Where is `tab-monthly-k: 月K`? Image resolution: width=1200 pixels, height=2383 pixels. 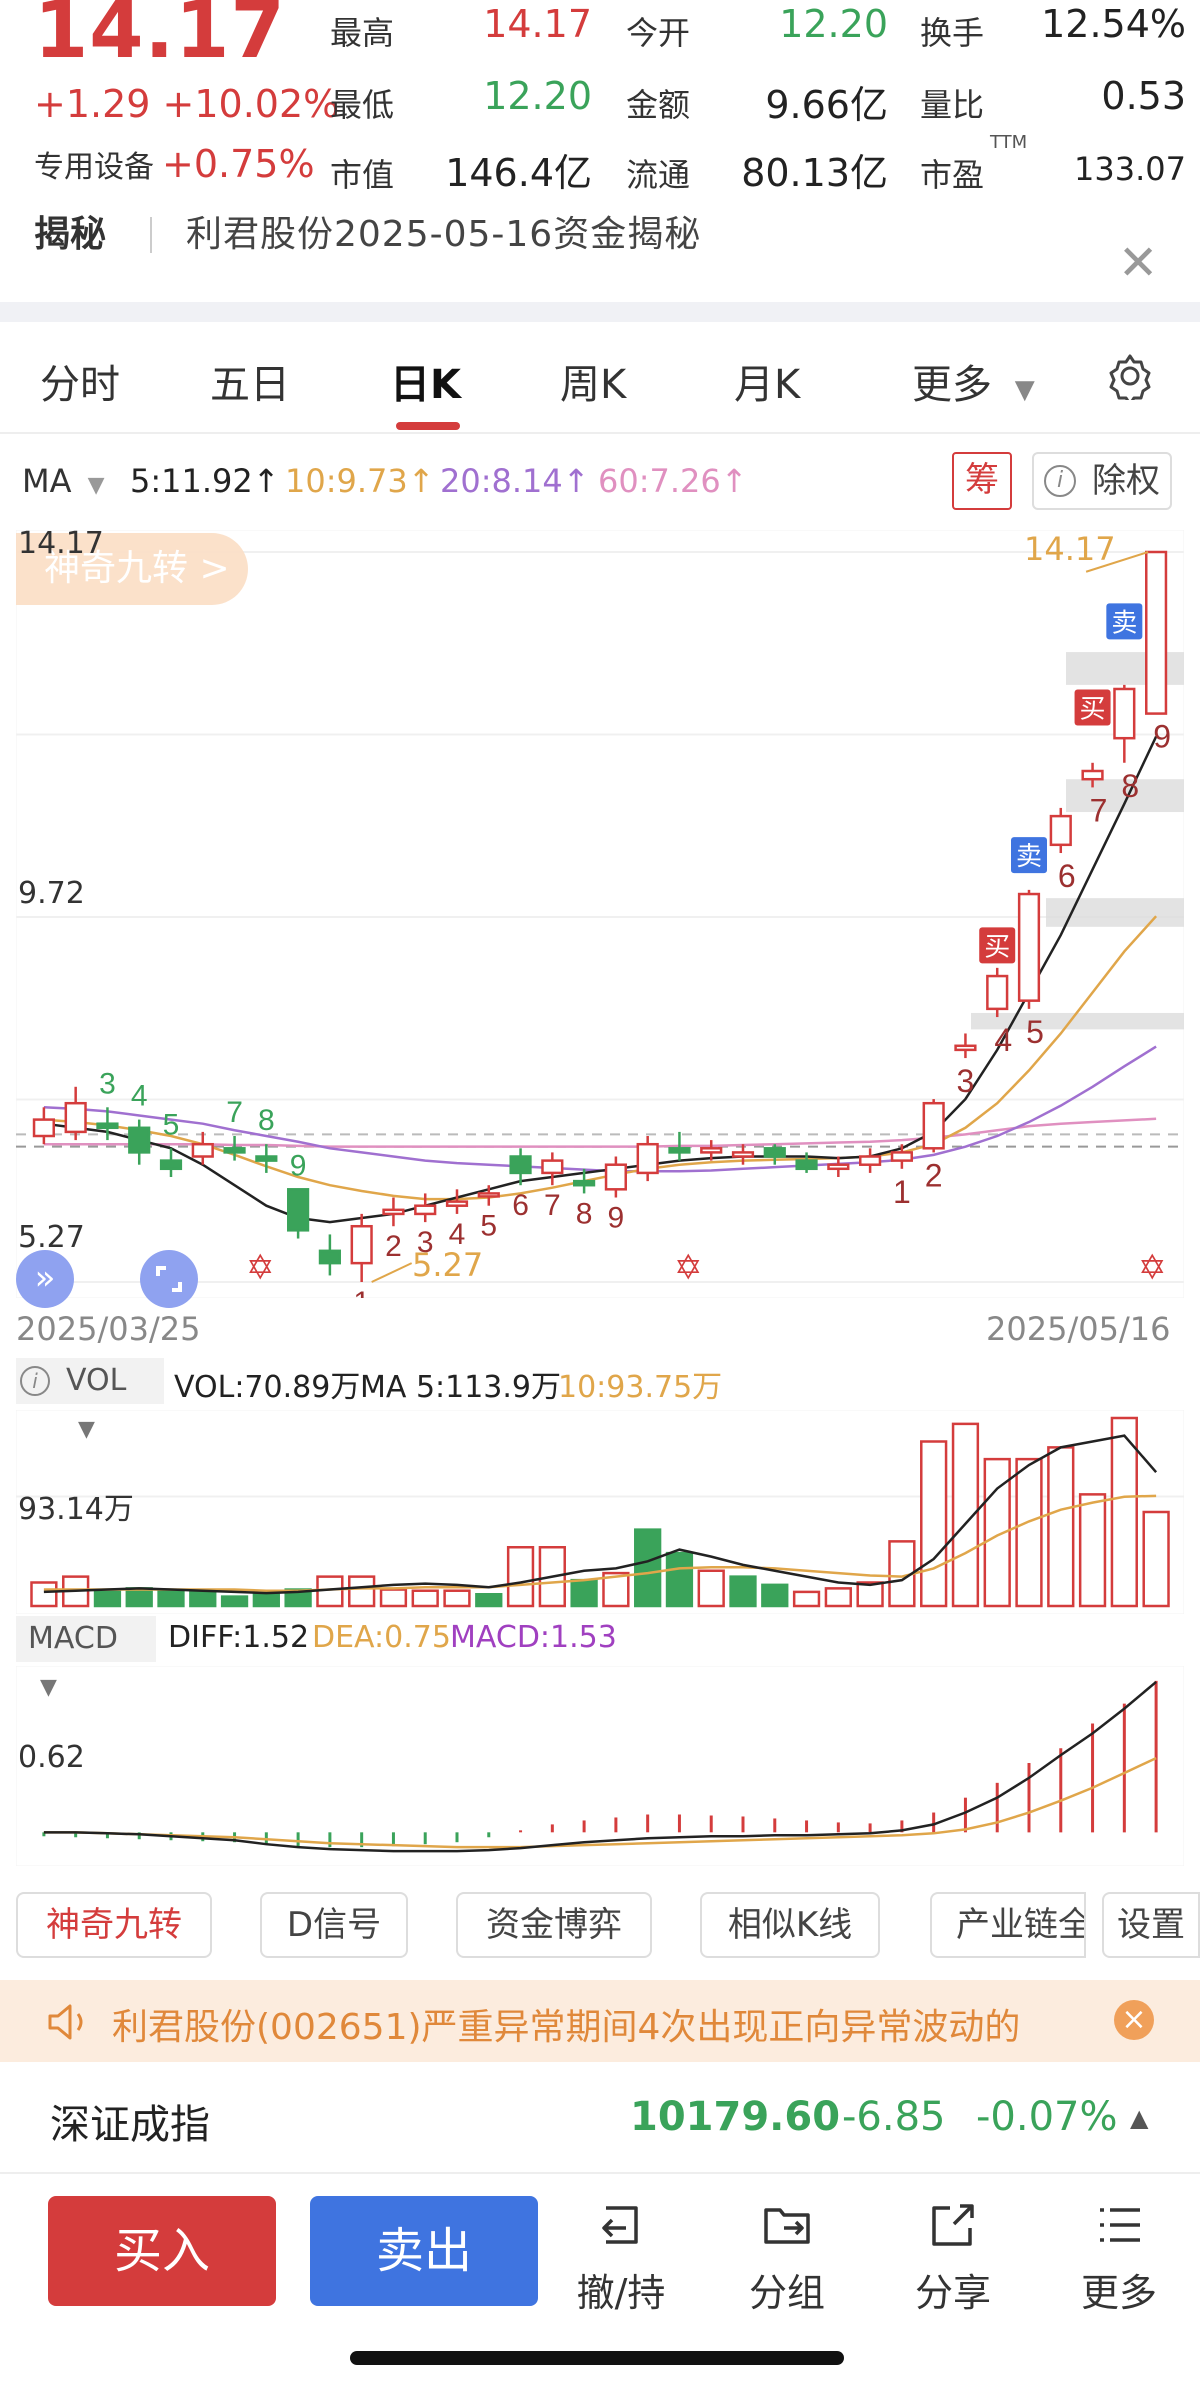
tab-monthly-k: 月K is located at coordinates (767, 385).